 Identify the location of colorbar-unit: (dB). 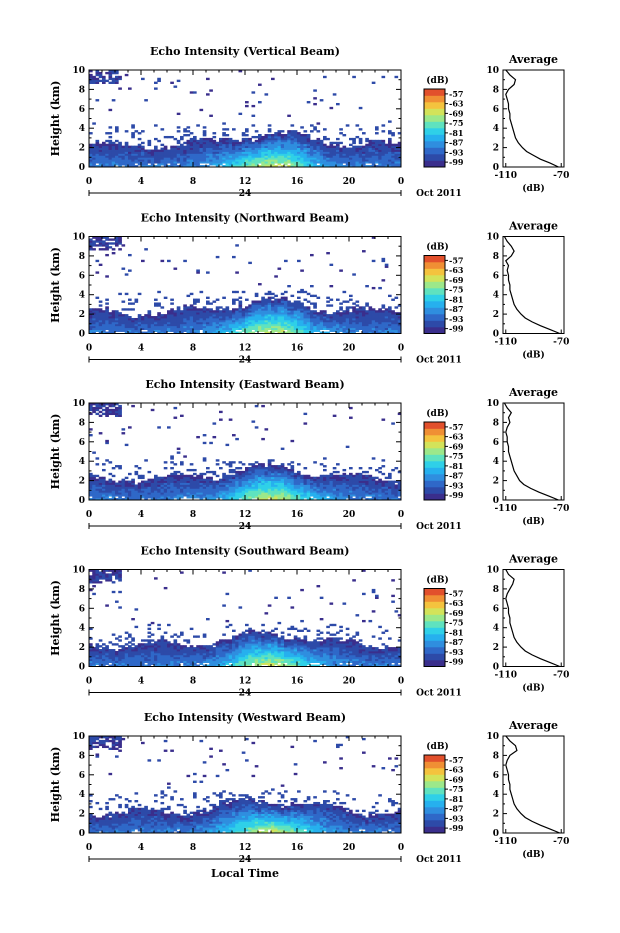
(437, 80).